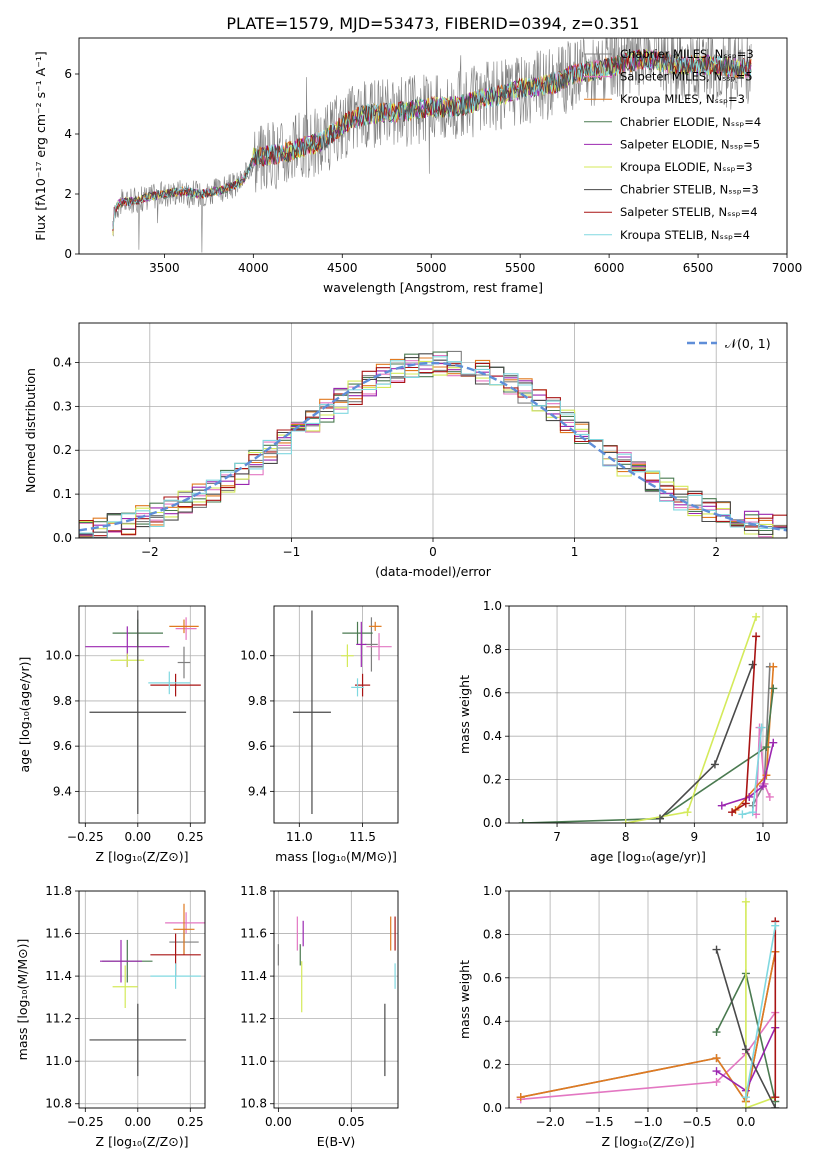 The height and width of the screenshot is (1170, 819). I want to click on y-tick-label: 9.6, so click(62, 746).